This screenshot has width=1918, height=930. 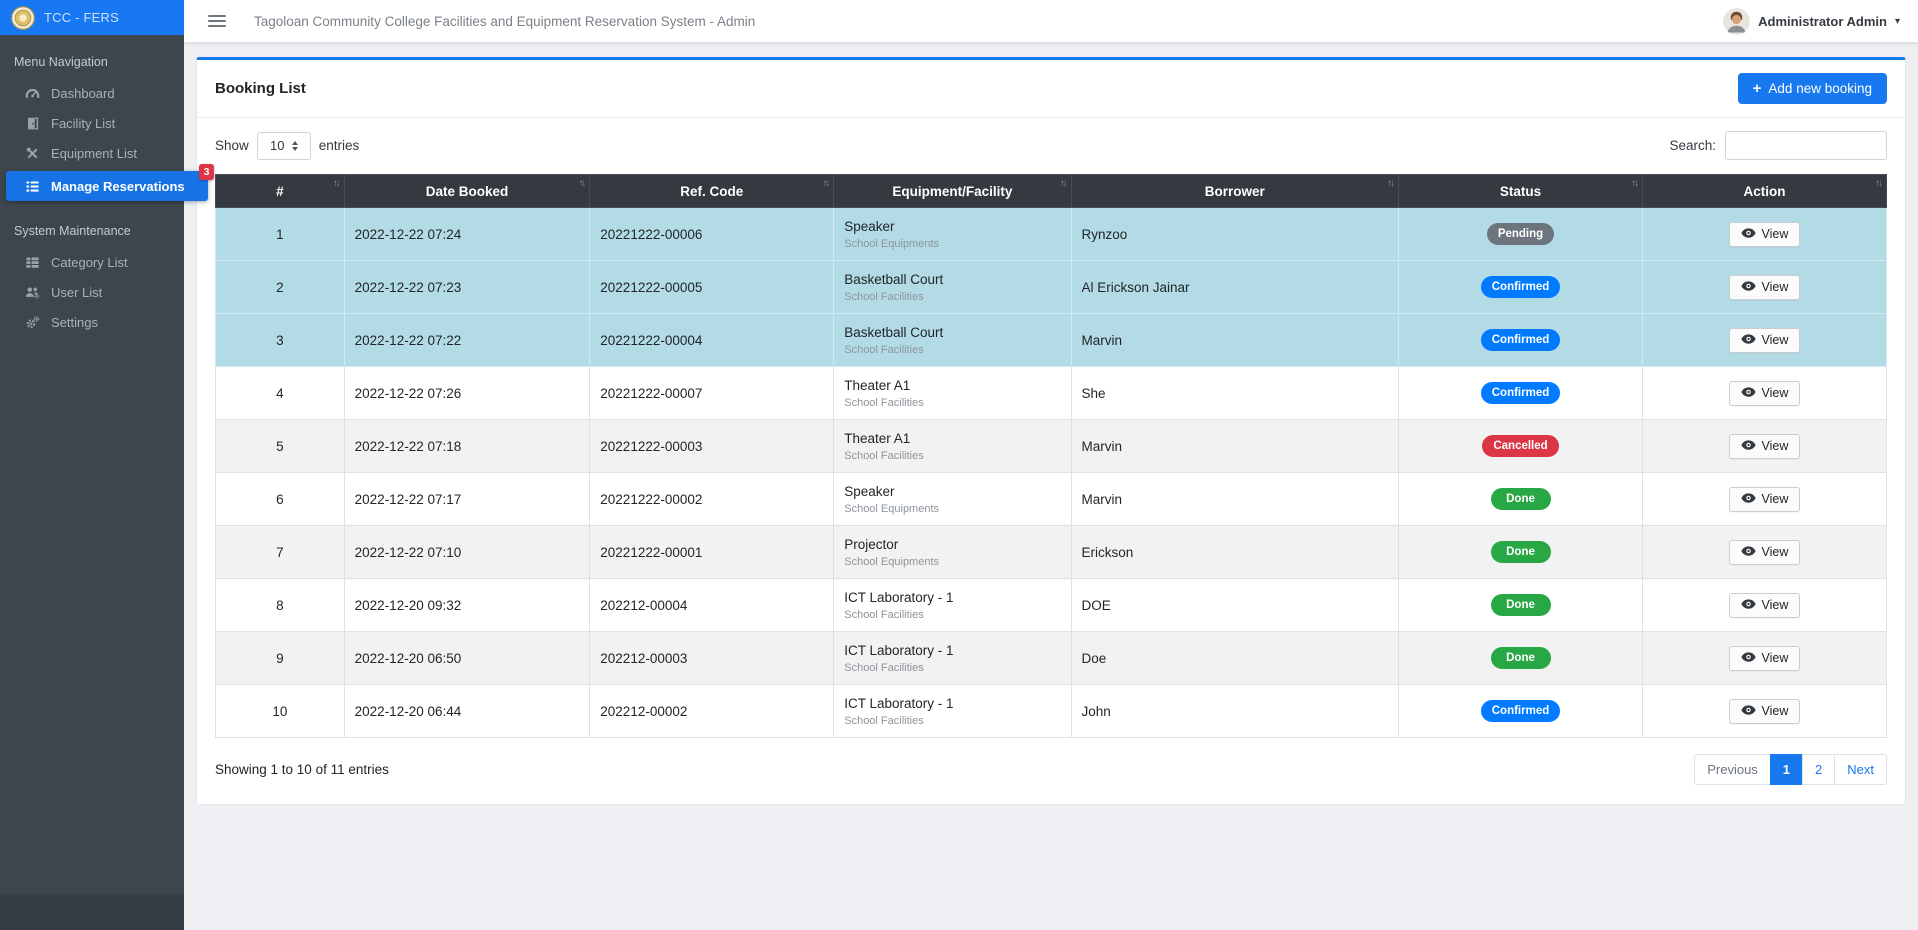 What do you see at coordinates (92, 123) in the screenshot?
I see `sidebar-item-facility-list: Facility List` at bounding box center [92, 123].